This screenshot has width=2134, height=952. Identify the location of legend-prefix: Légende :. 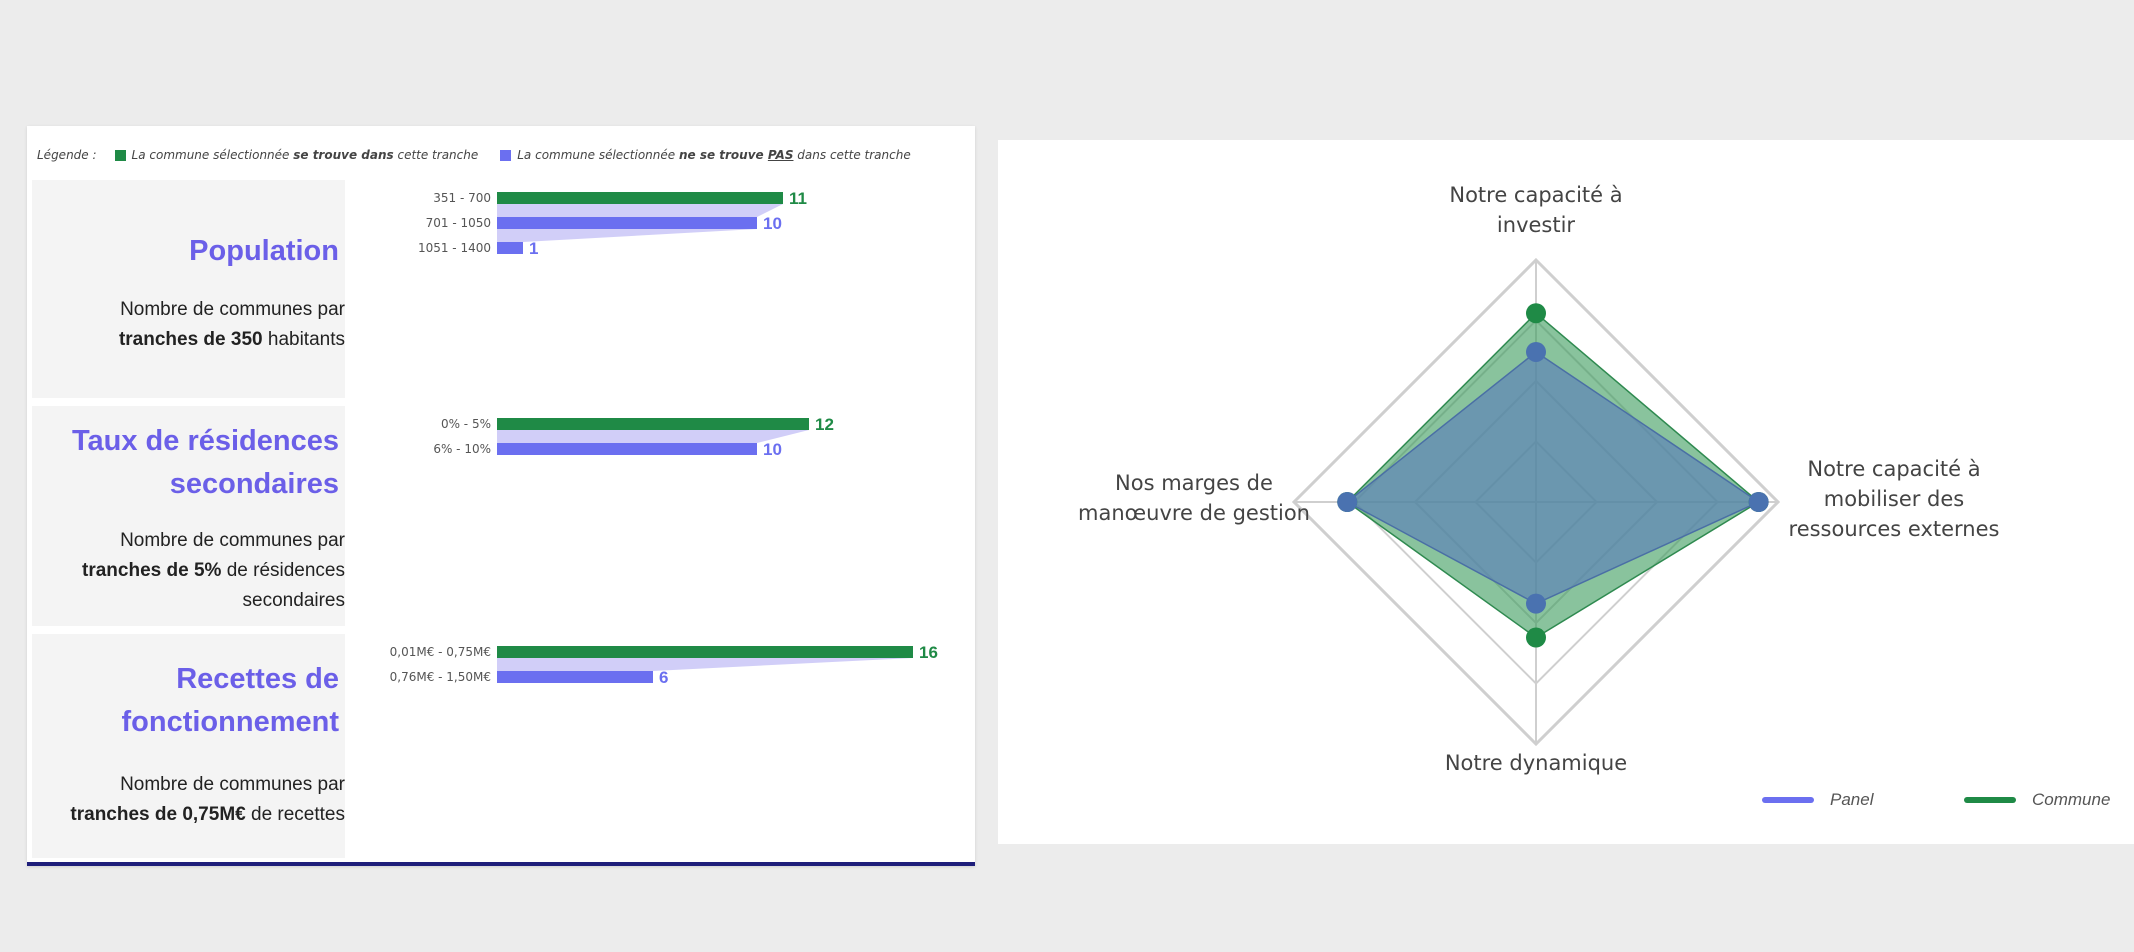
(67, 155).